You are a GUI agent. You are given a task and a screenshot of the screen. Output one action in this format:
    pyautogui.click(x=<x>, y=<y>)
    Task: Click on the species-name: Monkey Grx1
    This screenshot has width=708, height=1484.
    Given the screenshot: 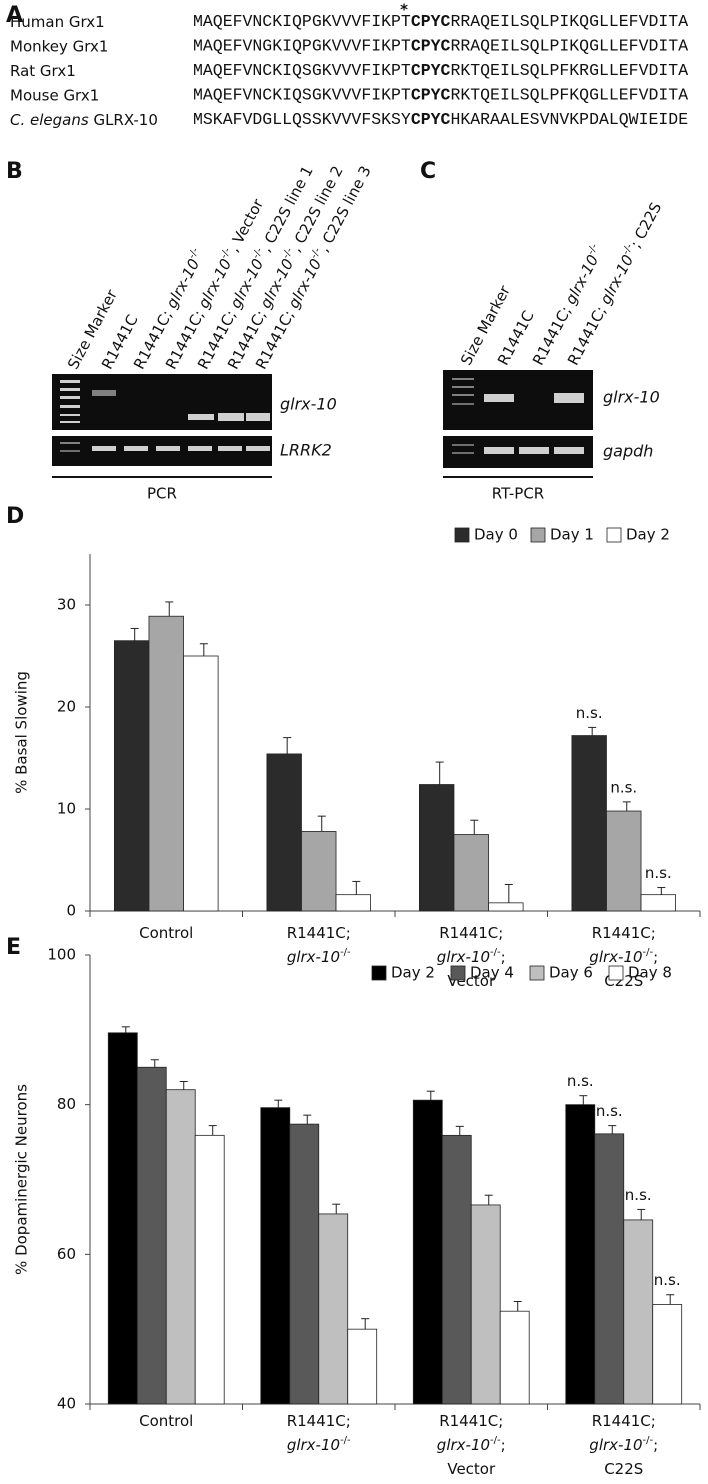 What is the action you would take?
    pyautogui.click(x=59, y=46)
    